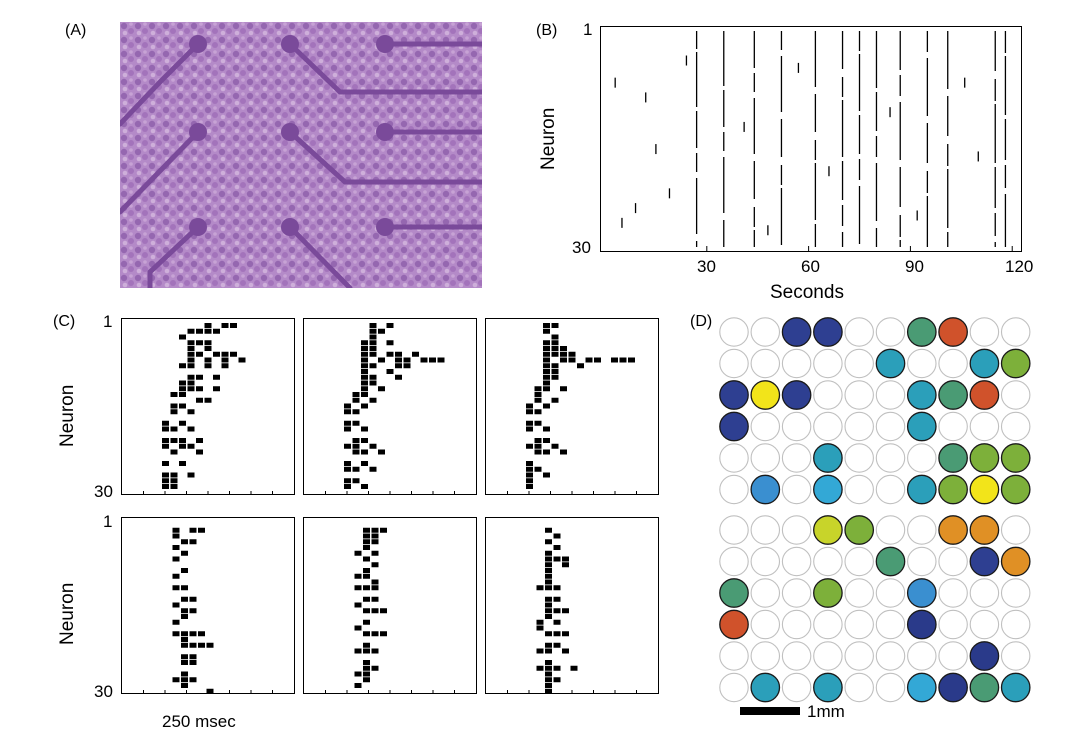 This screenshot has height=742, width=1078. Describe the element at coordinates (208, 610) in the screenshot. I see `raster-svg-r2c1` at that location.